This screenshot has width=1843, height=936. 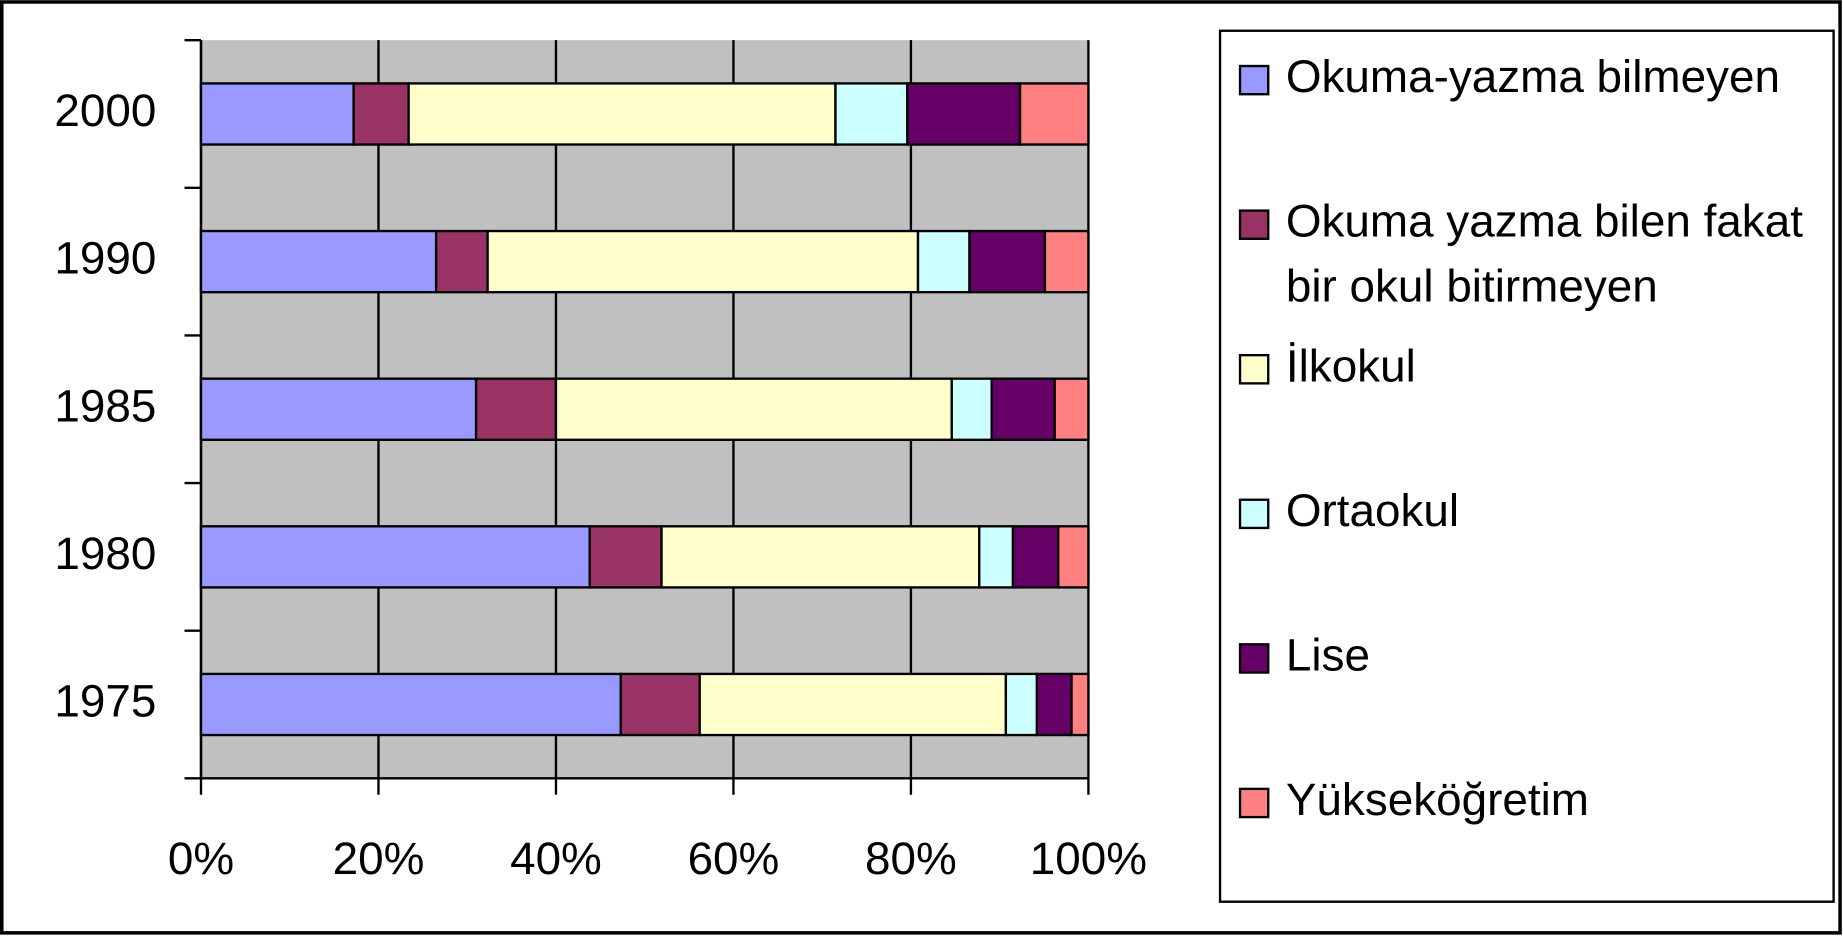 What do you see at coordinates (1437, 799) in the screenshot?
I see `legend-label: Yükseköğretim` at bounding box center [1437, 799].